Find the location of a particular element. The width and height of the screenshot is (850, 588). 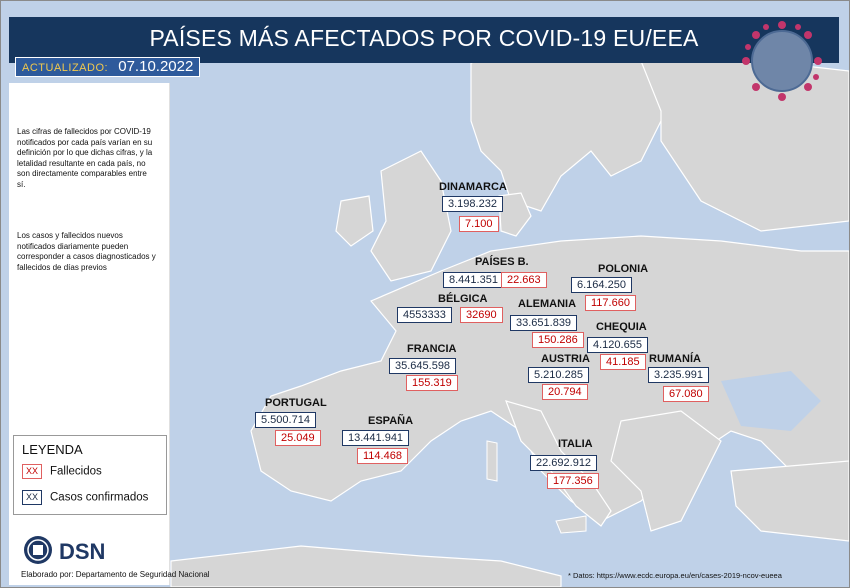

deaths-value: 155.319 is located at coordinates (432, 383).